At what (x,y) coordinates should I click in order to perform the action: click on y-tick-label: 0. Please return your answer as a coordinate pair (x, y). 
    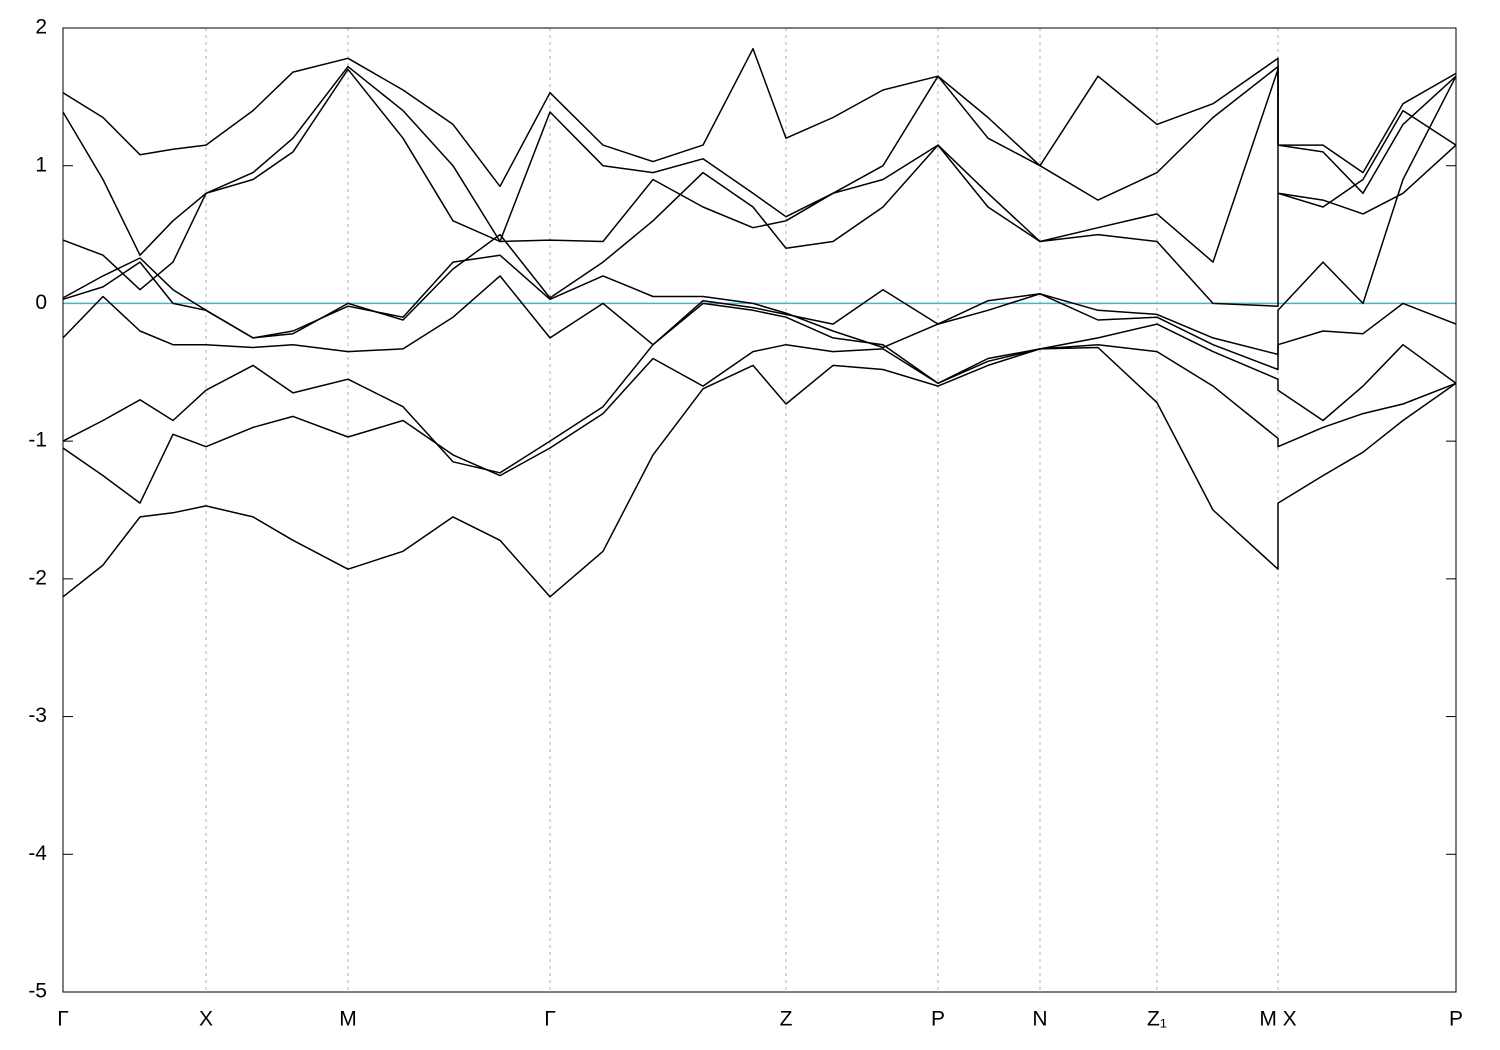
    Looking at the image, I should click on (41, 302).